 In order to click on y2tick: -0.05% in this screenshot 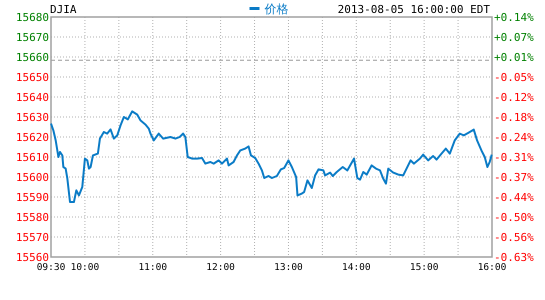, I will do `click(514, 77)`.